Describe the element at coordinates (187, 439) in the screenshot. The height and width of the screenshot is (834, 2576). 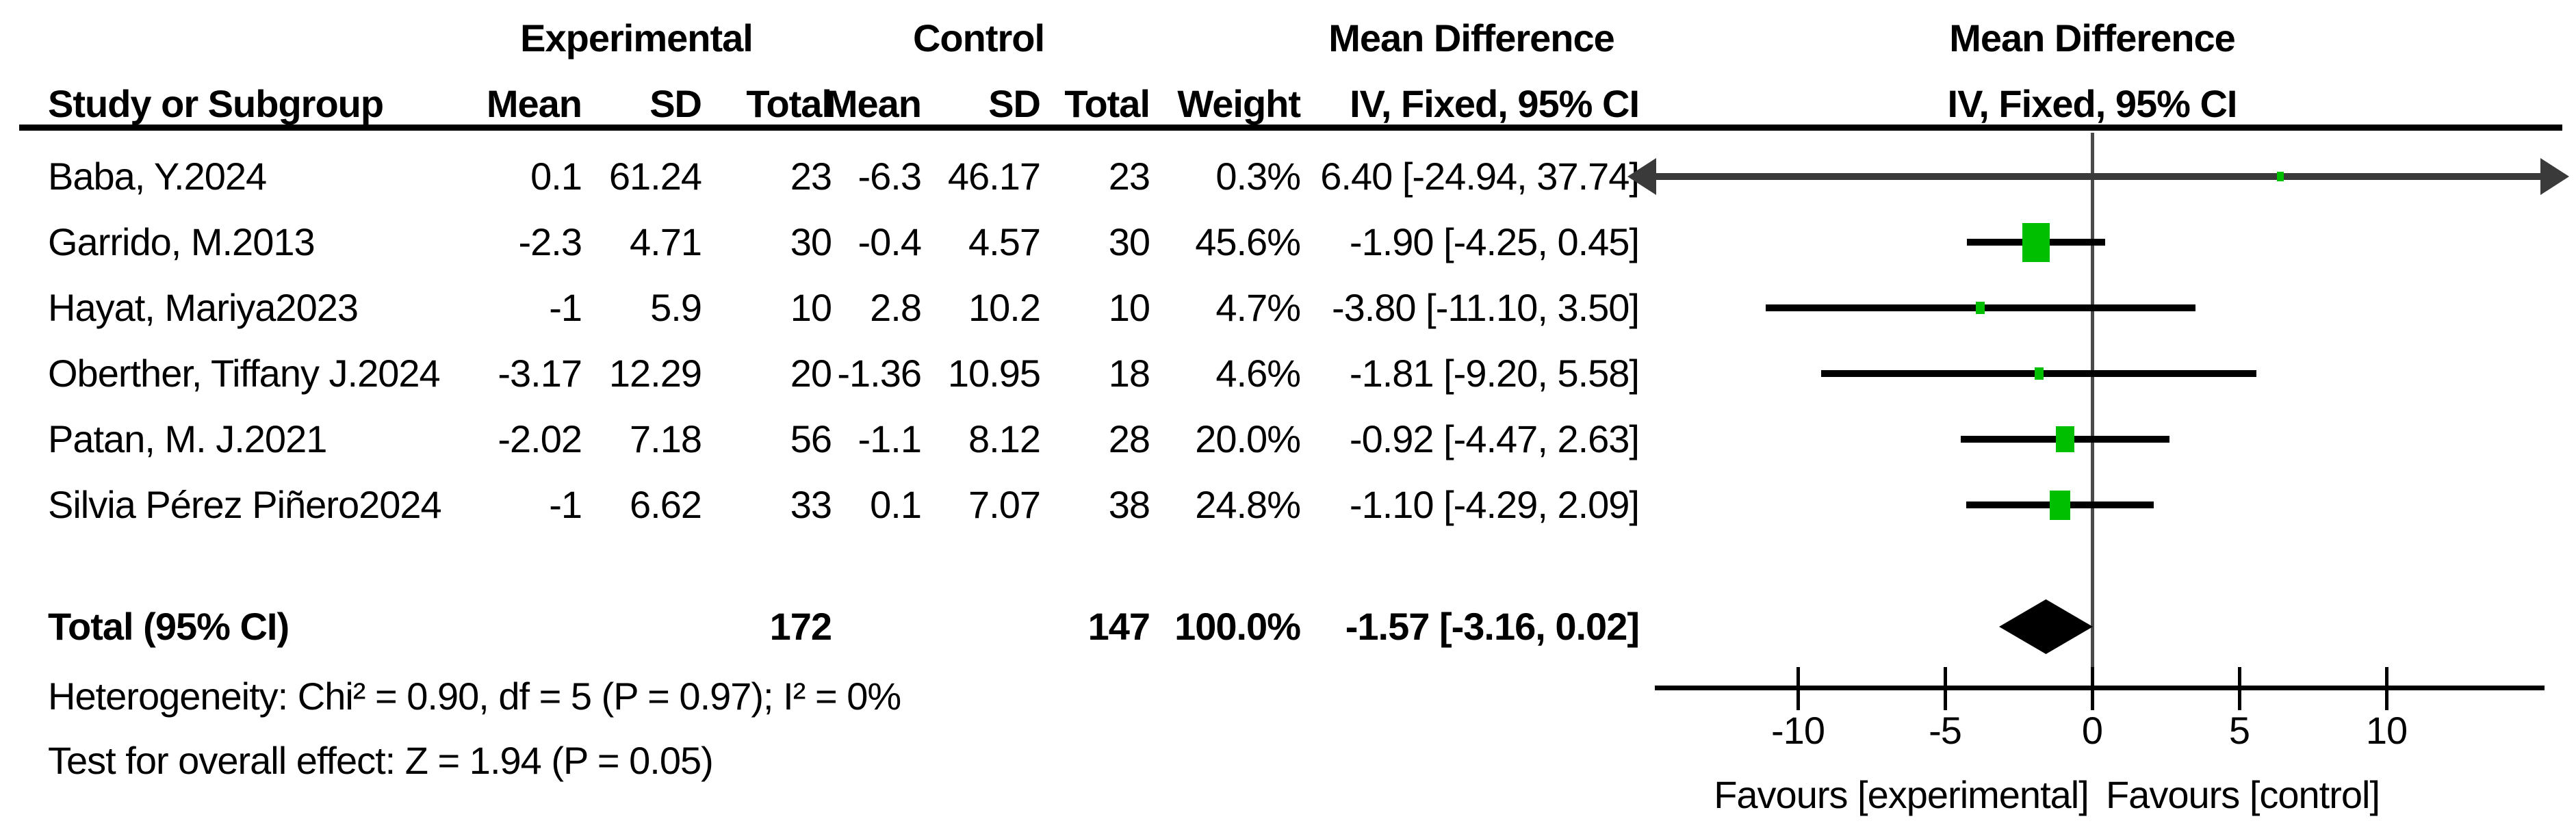
I see `study-name: Patan, M. J.2021` at that location.